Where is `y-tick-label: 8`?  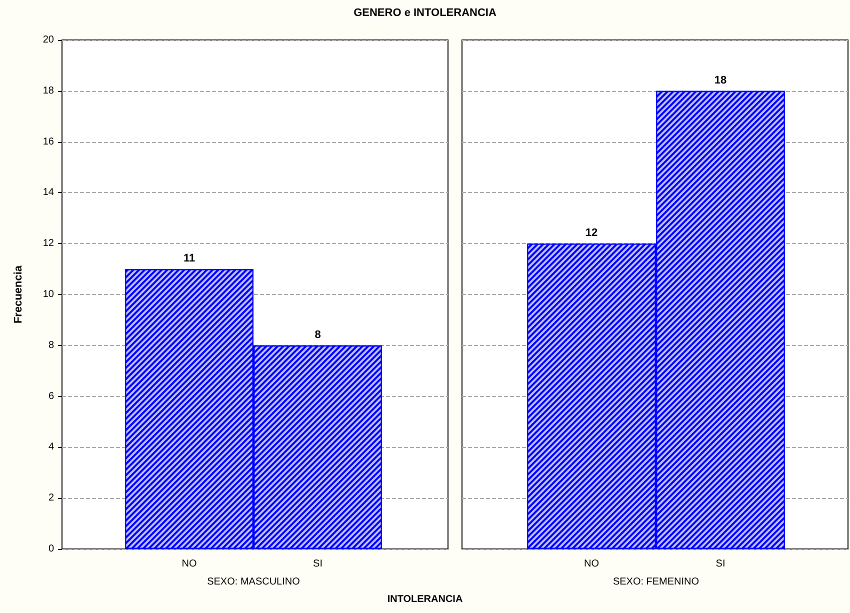 y-tick-label: 8 is located at coordinates (51, 345).